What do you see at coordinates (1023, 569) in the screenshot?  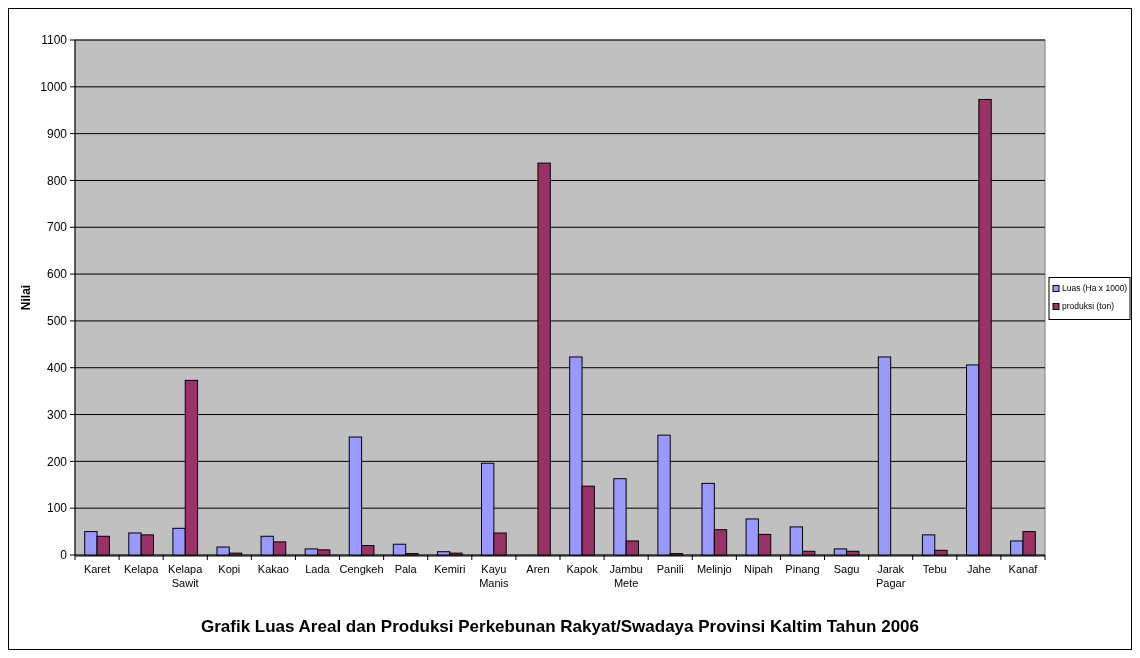 I see `x-tick-label: Kanaf` at bounding box center [1023, 569].